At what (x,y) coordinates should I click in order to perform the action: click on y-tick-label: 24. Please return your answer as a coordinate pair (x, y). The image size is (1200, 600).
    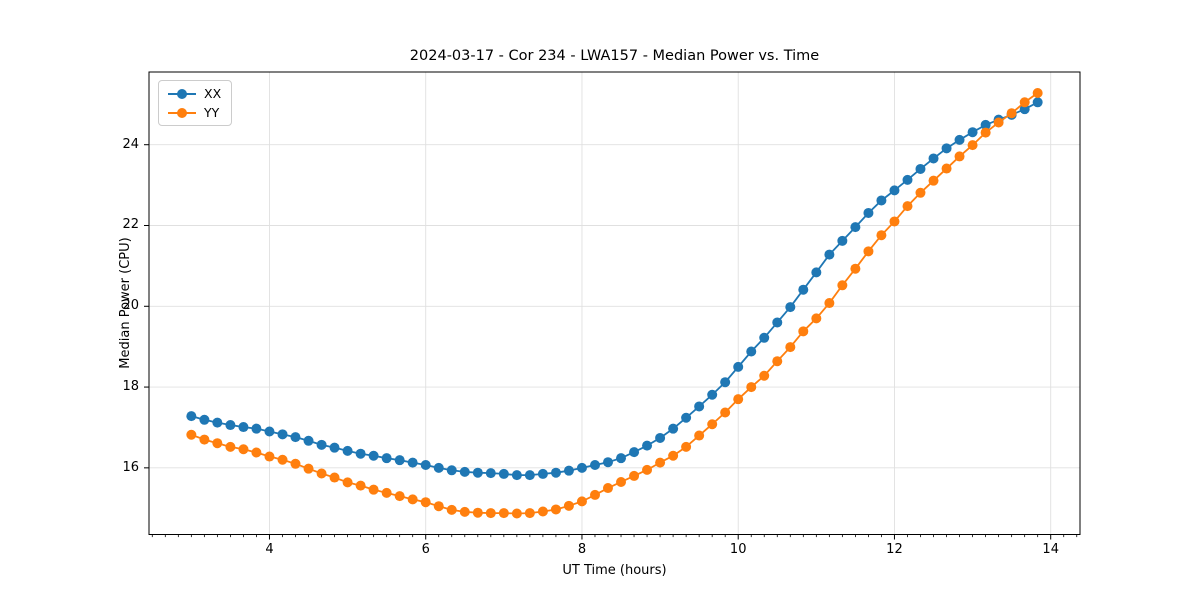
    Looking at the image, I should click on (130, 144).